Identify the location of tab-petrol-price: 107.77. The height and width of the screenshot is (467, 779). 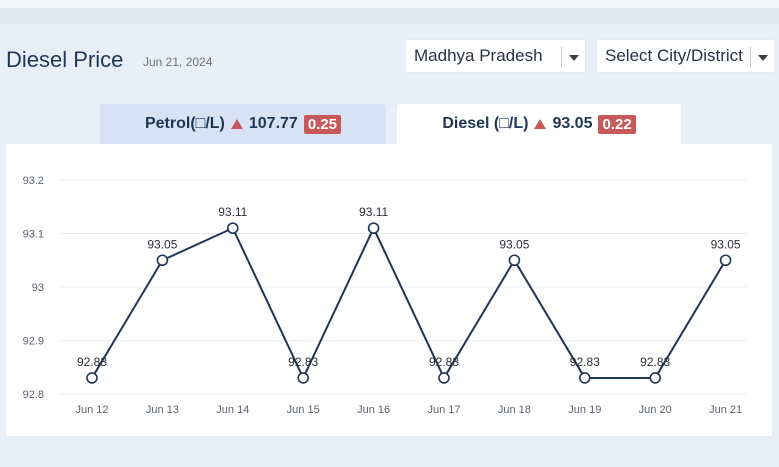
(273, 123).